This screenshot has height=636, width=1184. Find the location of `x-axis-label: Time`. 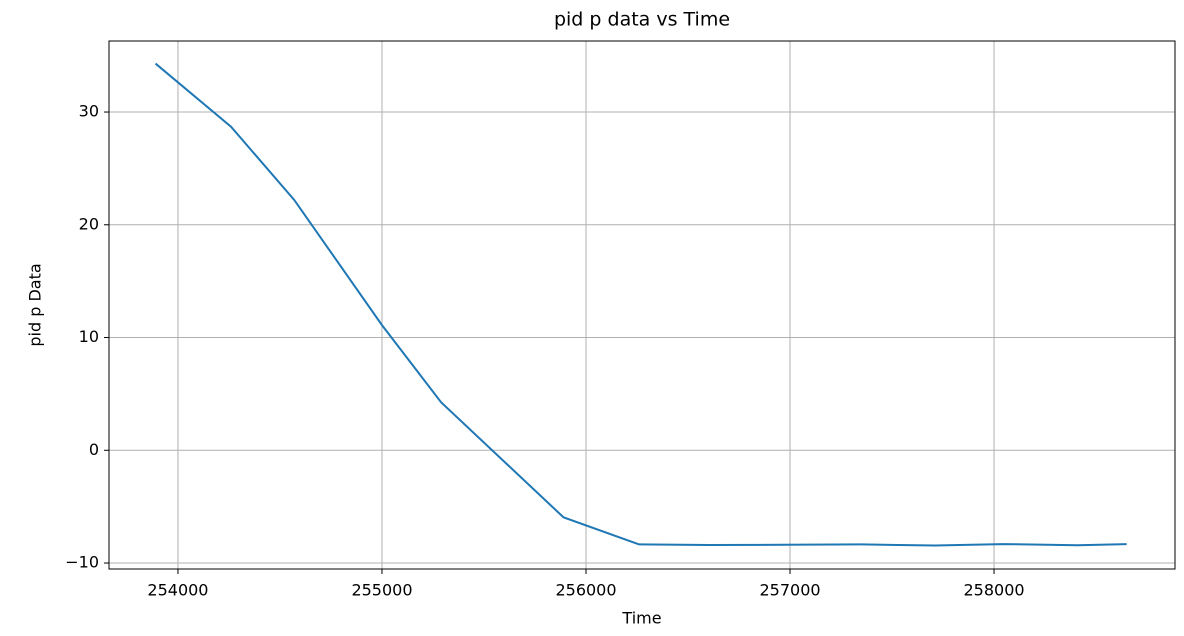

x-axis-label: Time is located at coordinates (641, 618).